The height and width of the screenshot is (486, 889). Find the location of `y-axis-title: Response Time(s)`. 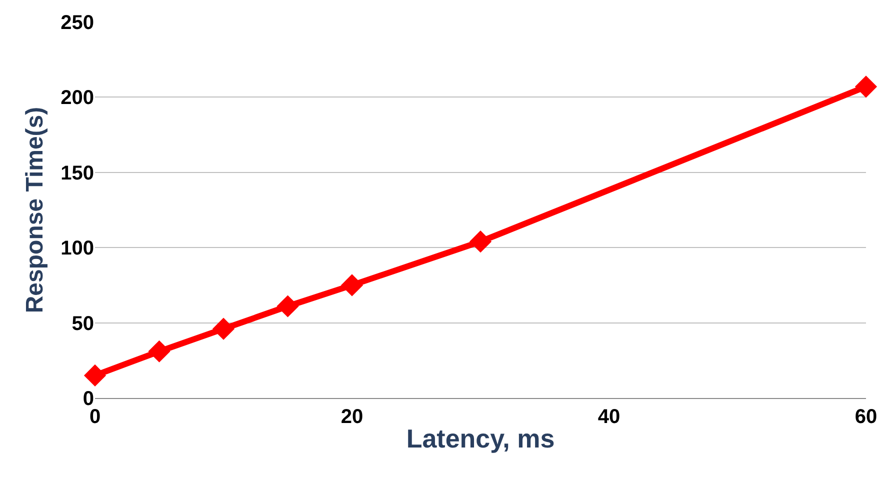

y-axis-title: Response Time(s) is located at coordinates (35, 210).